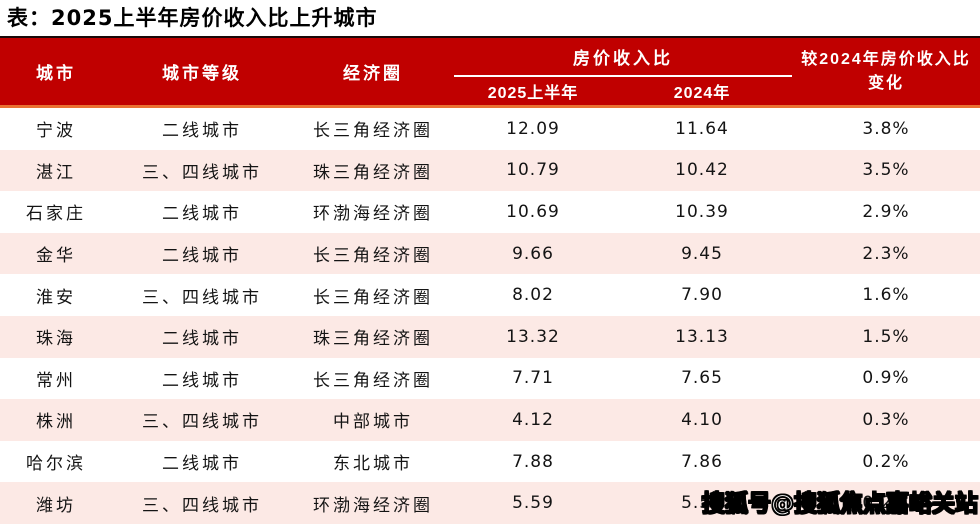  I want to click on cell-change: 0.9%, so click(886, 378).